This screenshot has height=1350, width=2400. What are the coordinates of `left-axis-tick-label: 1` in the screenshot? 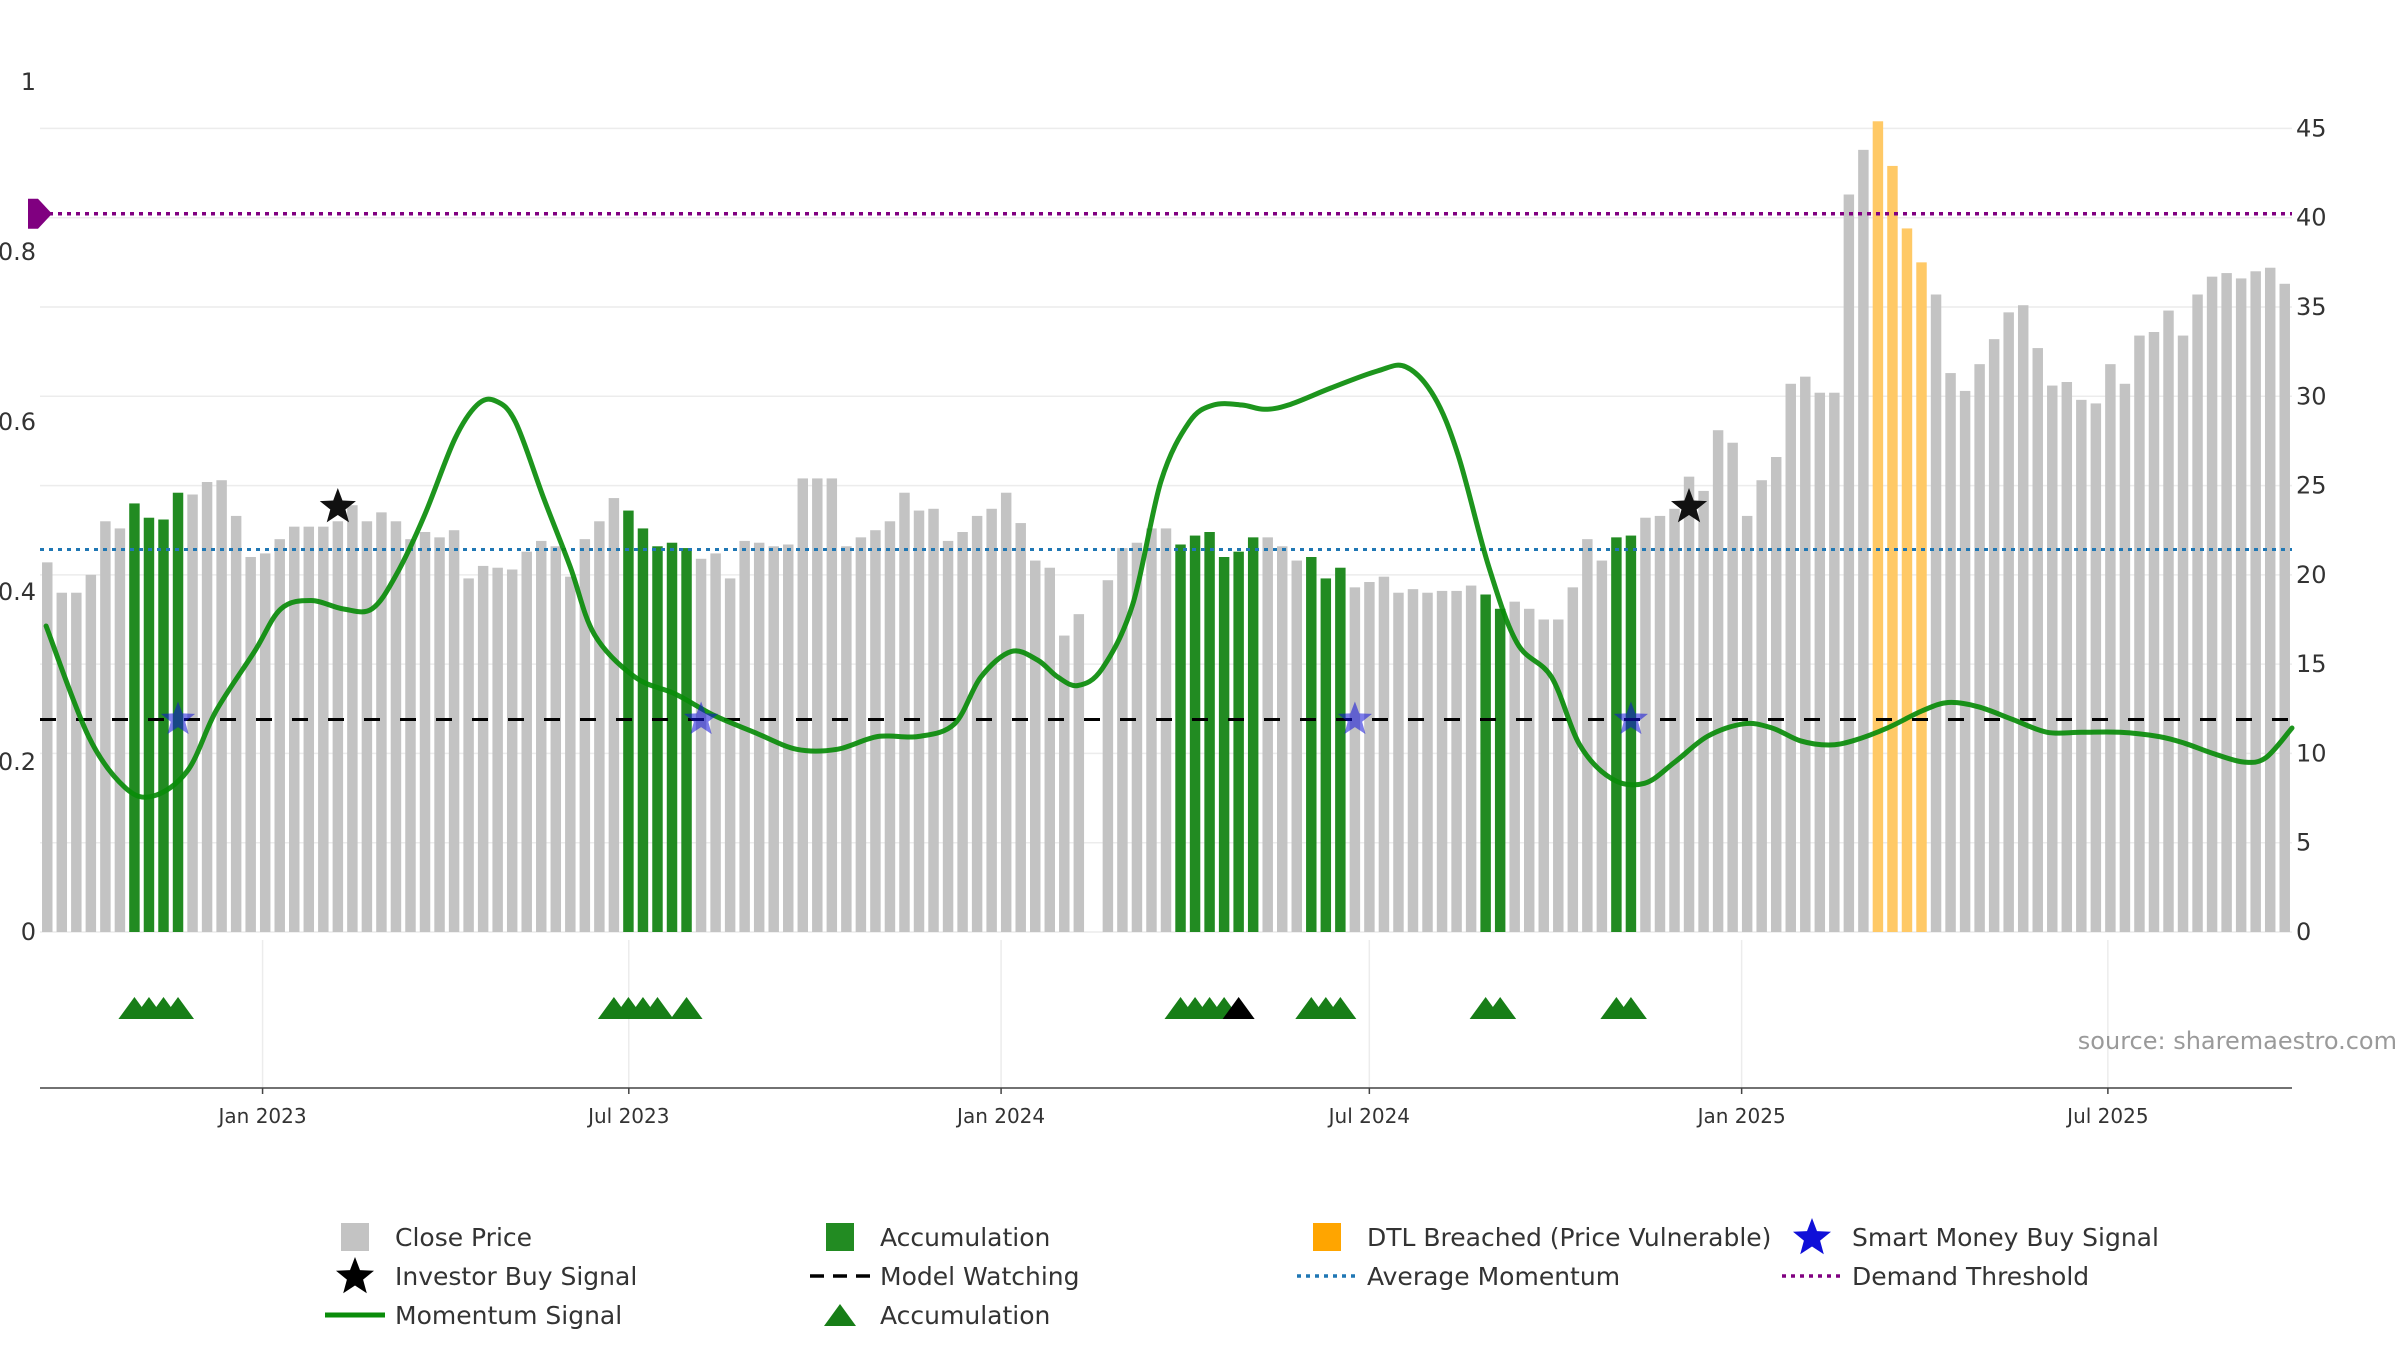 It's located at (28, 82).